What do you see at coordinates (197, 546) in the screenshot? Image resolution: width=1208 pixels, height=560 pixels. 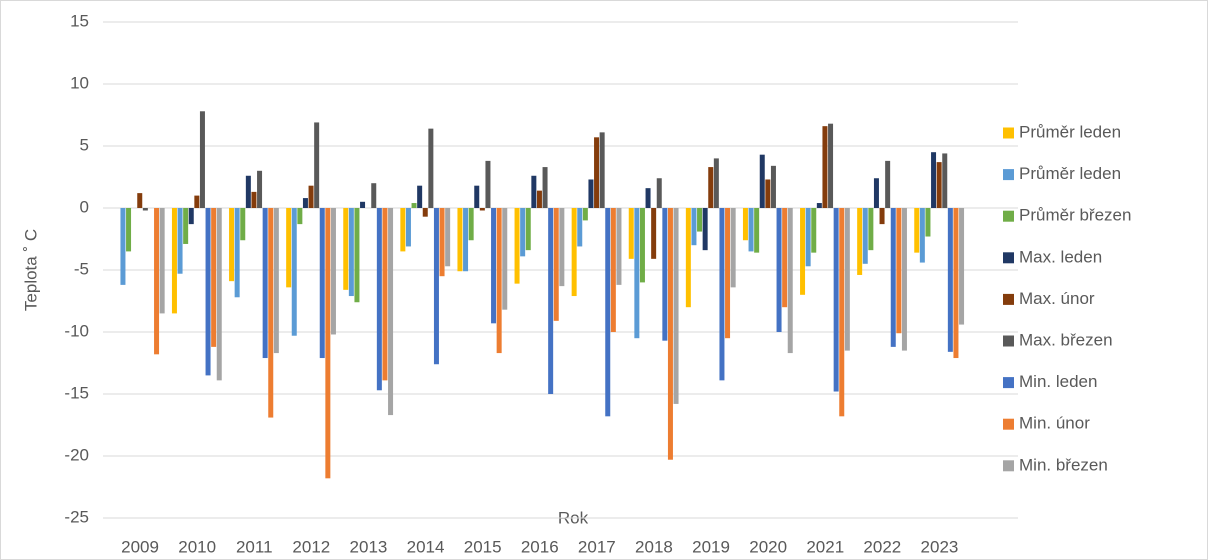 I see `x-tick-label: 2010` at bounding box center [197, 546].